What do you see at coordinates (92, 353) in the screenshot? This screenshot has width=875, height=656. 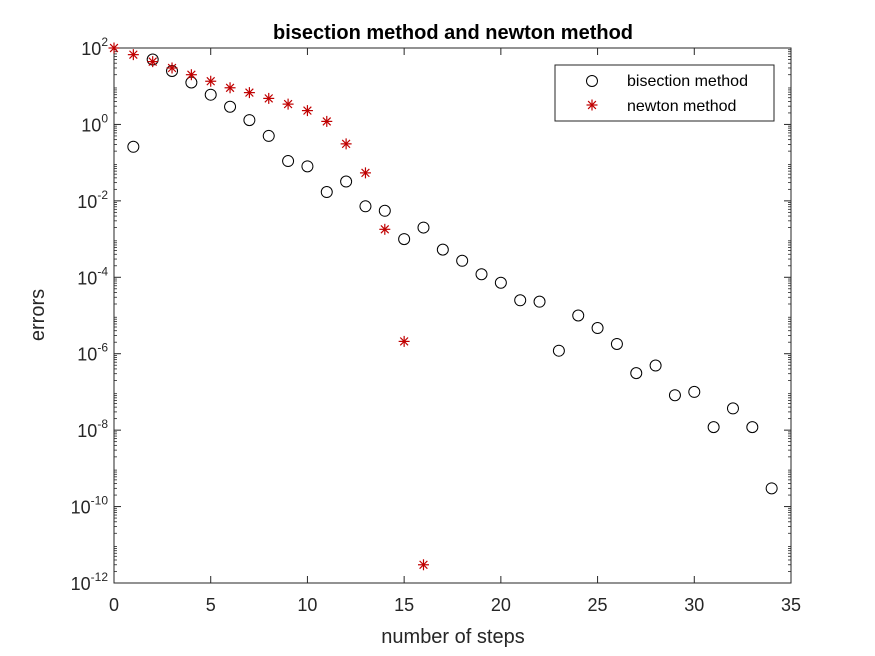 I see `y-tick-label: 10⁻⁶` at bounding box center [92, 353].